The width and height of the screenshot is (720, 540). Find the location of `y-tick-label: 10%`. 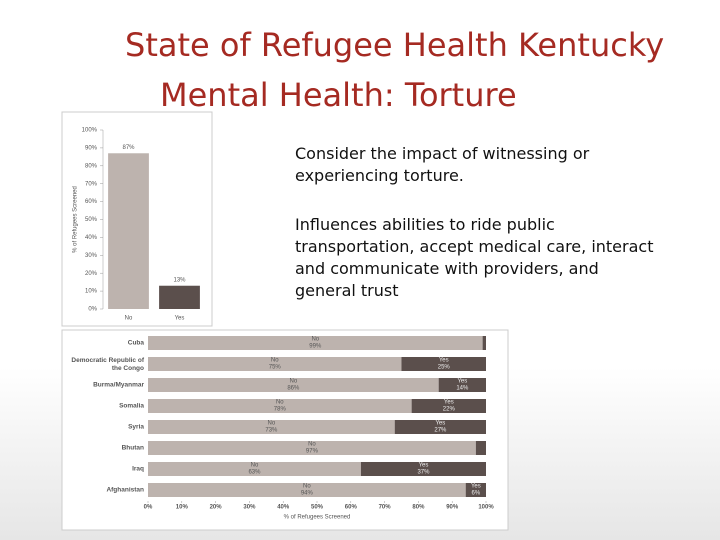

y-tick-label: 10% is located at coordinates (91, 292).